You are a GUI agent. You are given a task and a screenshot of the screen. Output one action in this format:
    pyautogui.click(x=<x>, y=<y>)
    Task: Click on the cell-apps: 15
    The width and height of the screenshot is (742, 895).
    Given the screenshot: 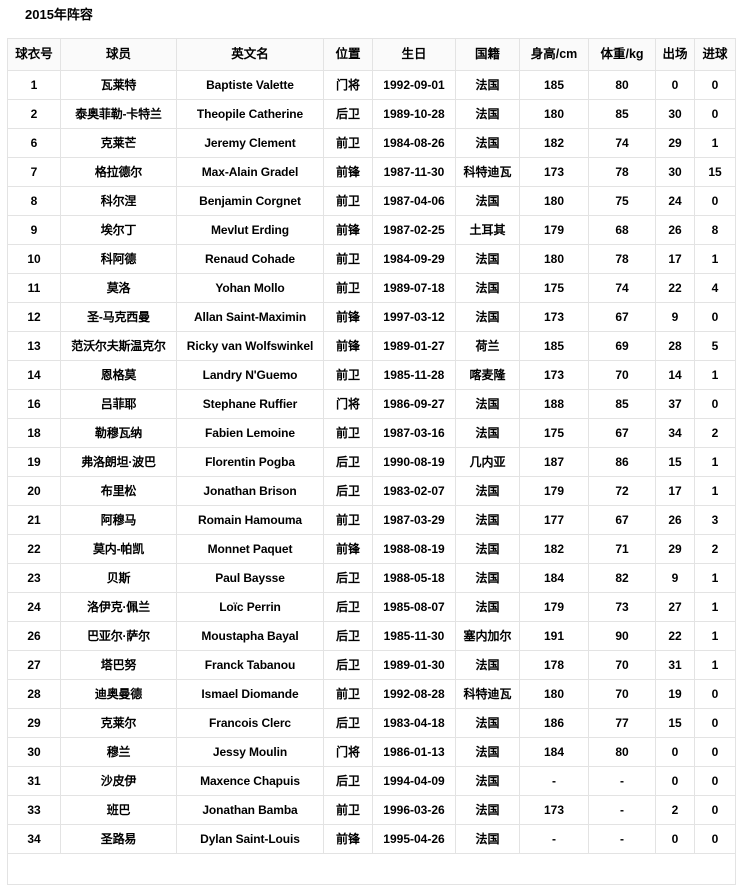 What is the action you would take?
    pyautogui.click(x=675, y=462)
    